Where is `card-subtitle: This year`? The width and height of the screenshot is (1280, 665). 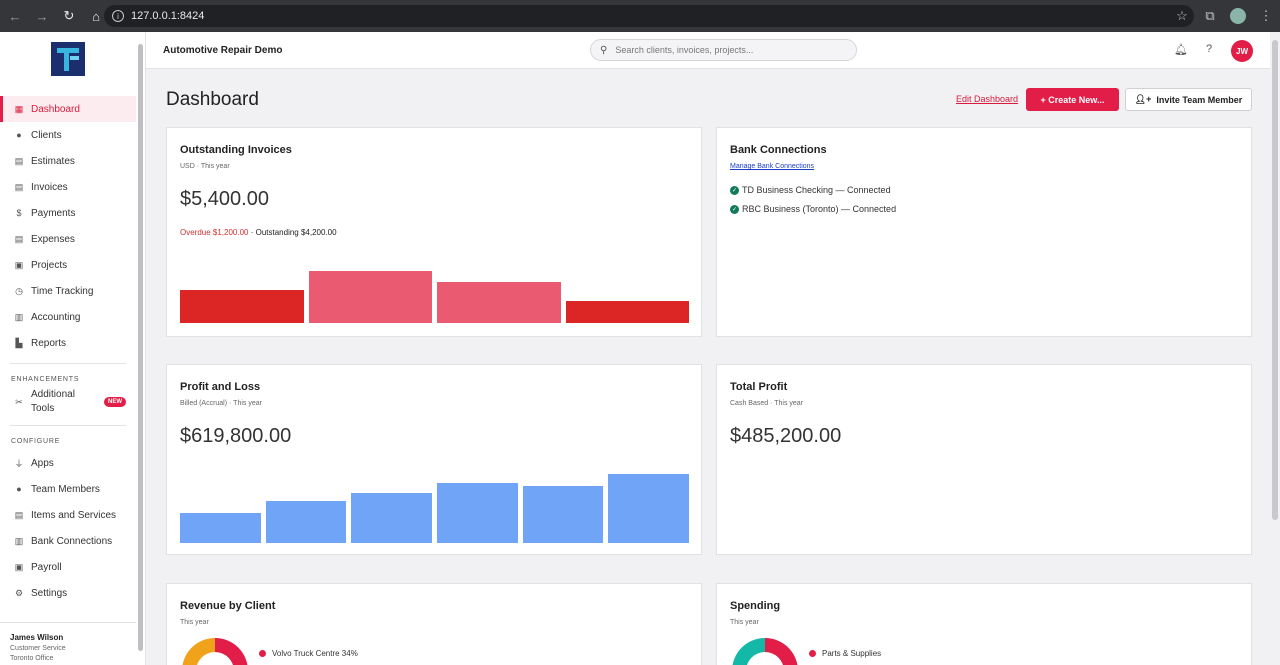
card-subtitle: This year is located at coordinates (194, 622).